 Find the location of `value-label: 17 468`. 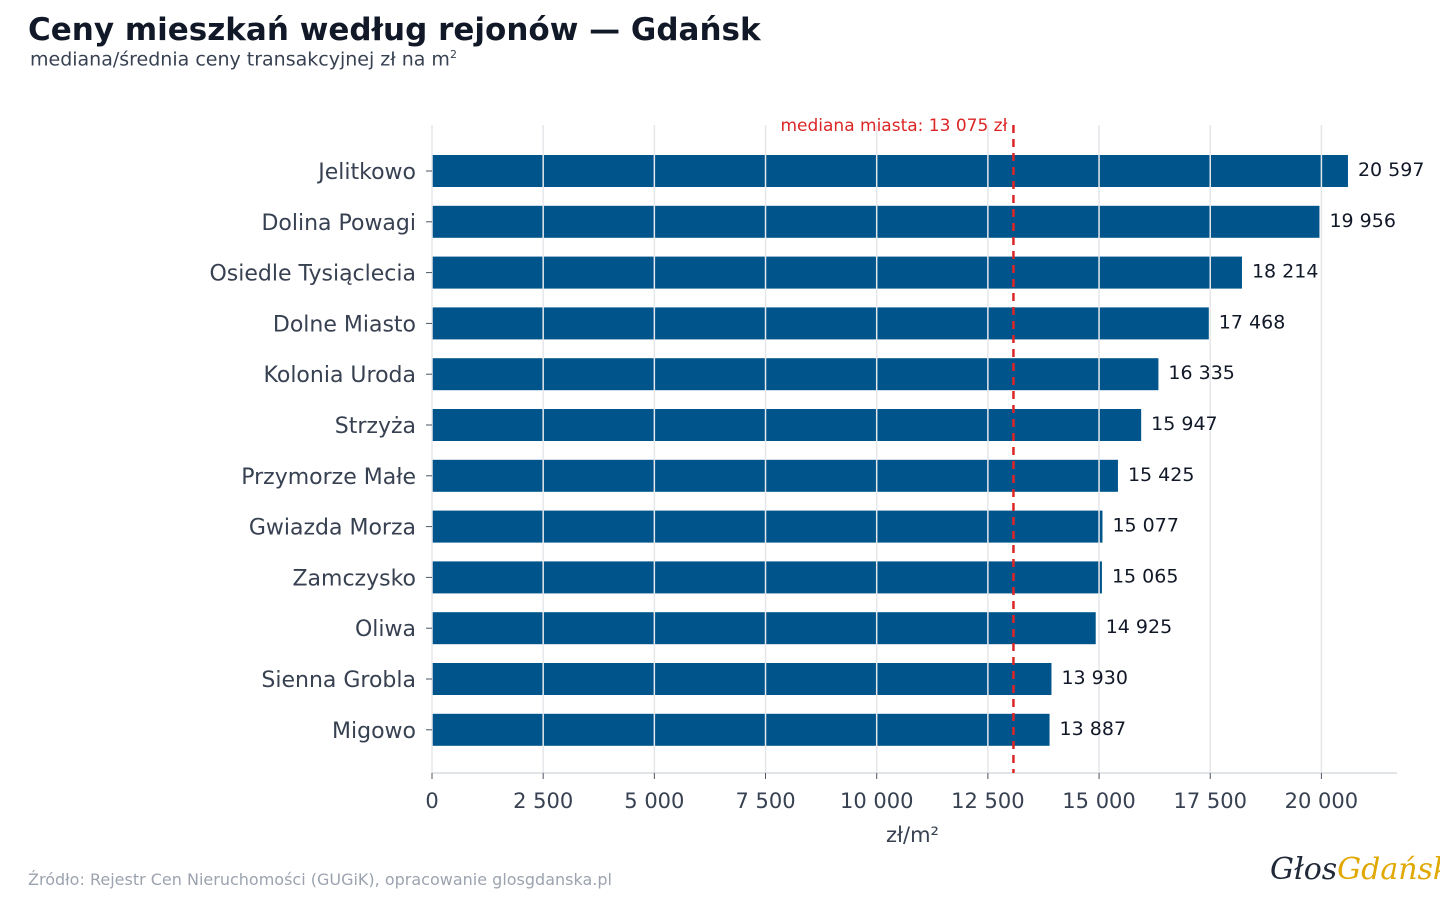

value-label: 17 468 is located at coordinates (1252, 322).